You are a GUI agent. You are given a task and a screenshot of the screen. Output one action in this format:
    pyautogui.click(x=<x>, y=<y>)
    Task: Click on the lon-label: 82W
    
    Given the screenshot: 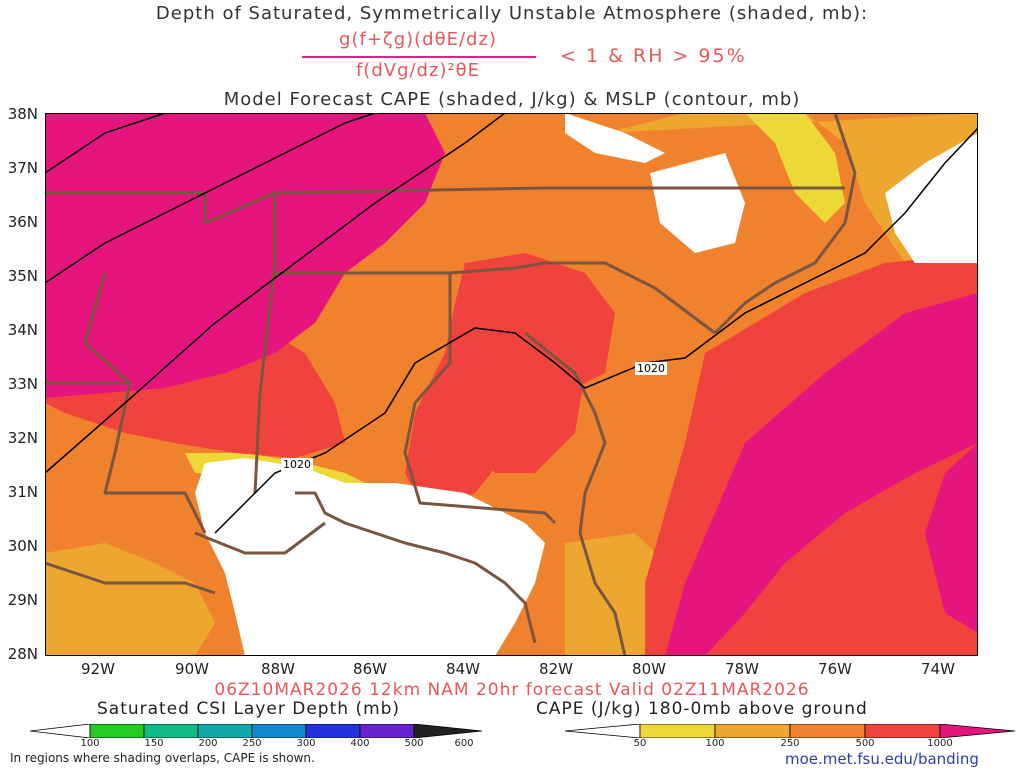 What is the action you would take?
    pyautogui.click(x=556, y=669)
    